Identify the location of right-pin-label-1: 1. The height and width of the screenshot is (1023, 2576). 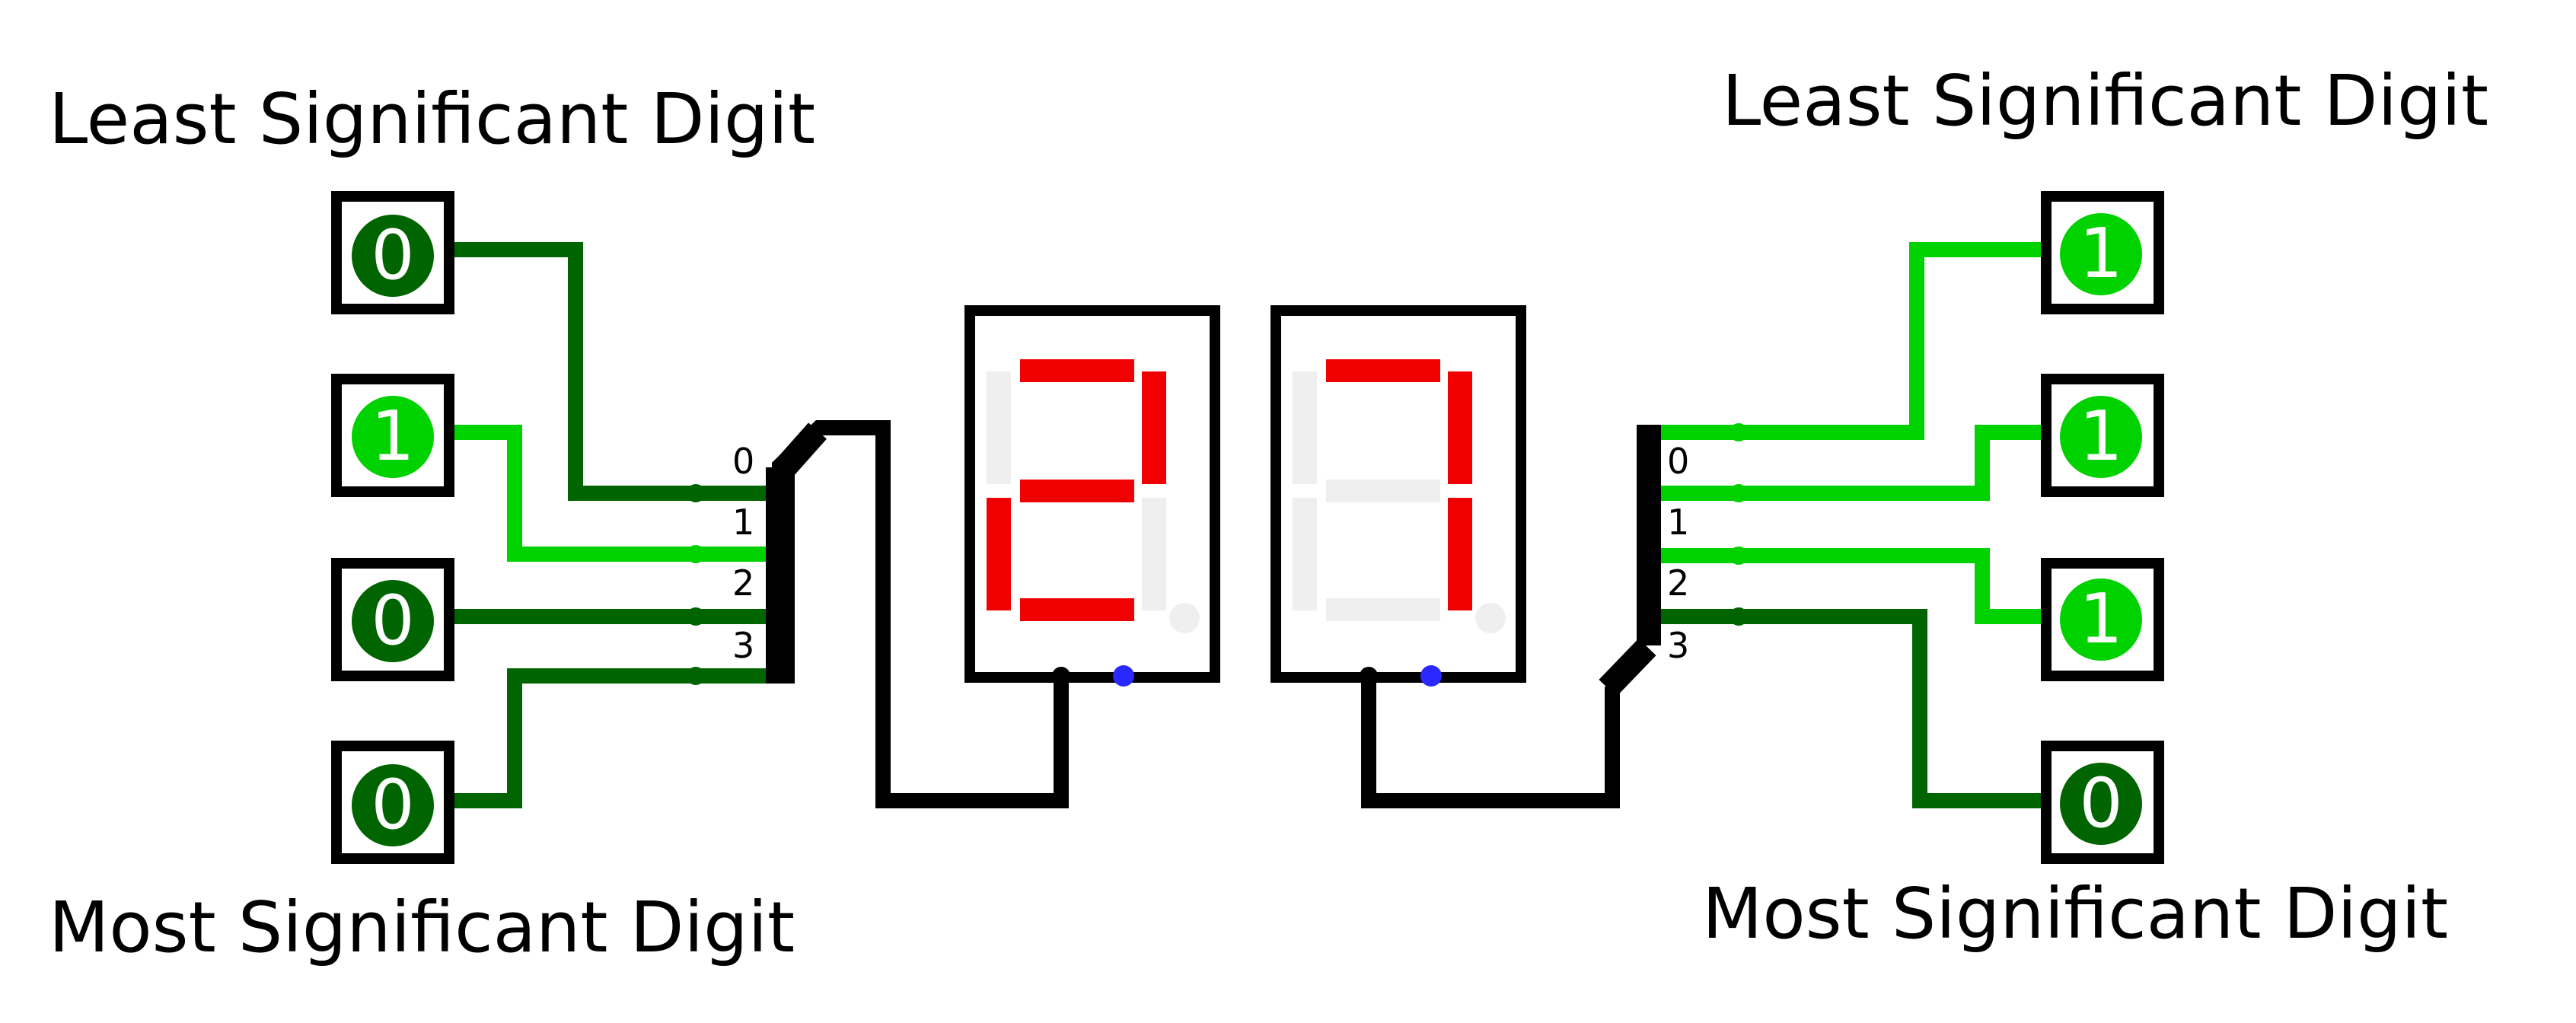
(1678, 522).